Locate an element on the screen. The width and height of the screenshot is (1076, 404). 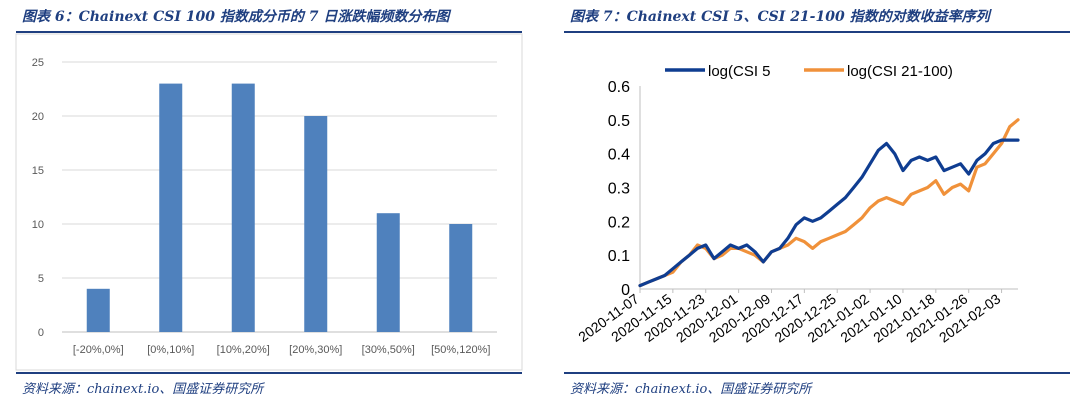
line-y-tick-label: 0.5 is located at coordinates (619, 121).